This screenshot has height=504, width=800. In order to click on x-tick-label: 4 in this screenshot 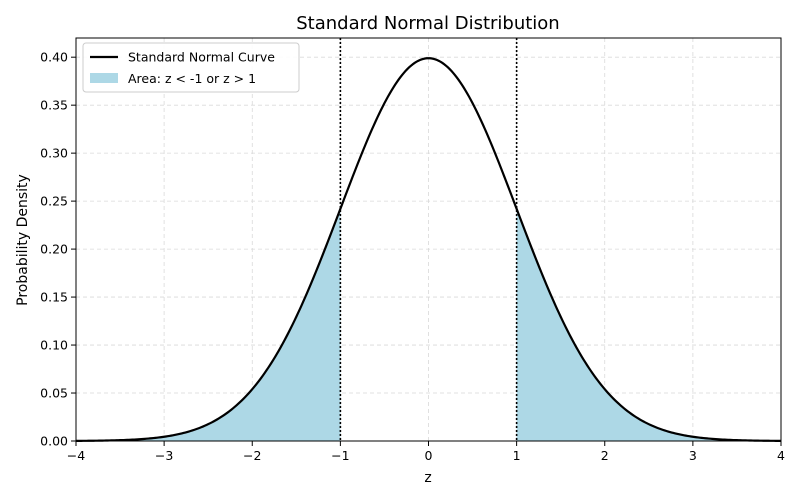, I will do `click(781, 455)`.